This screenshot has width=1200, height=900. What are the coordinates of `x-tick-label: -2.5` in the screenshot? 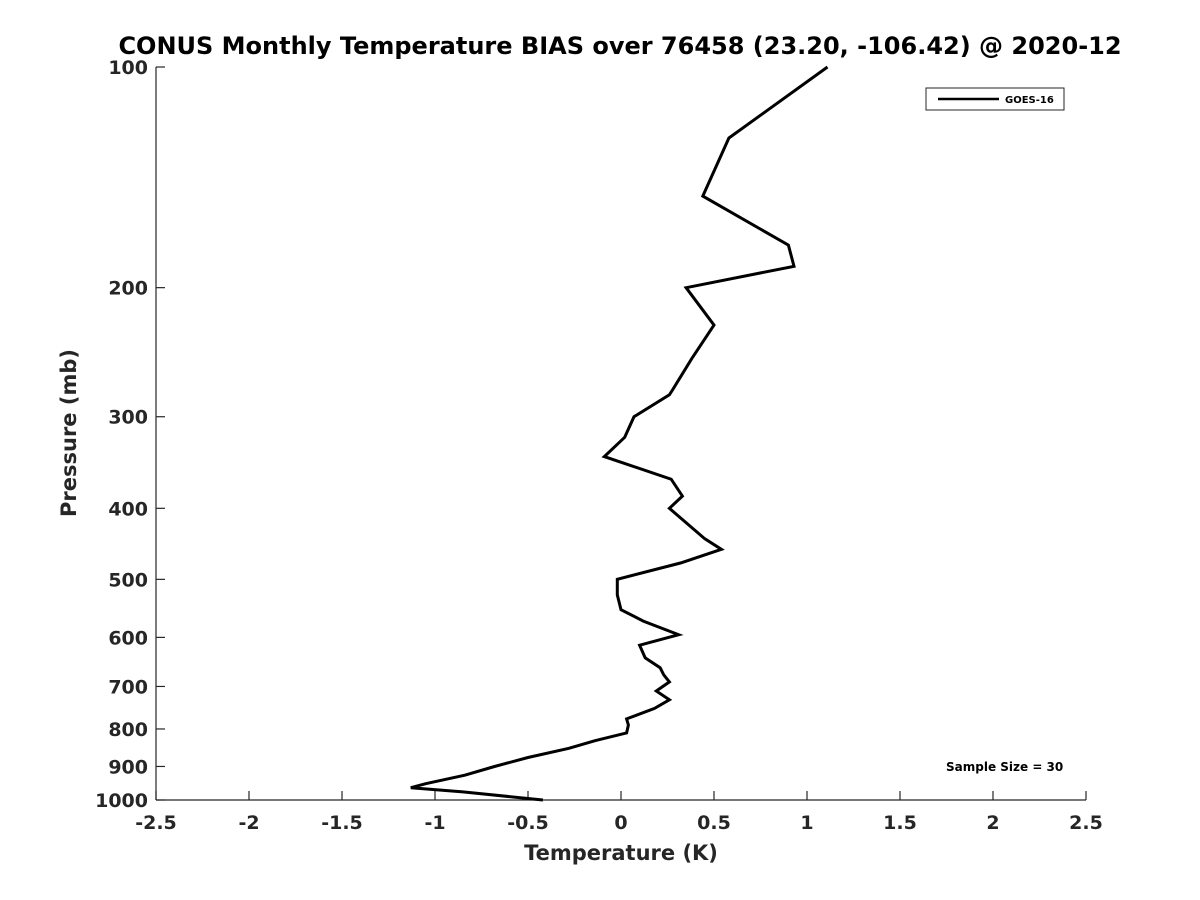 It's located at (156, 823).